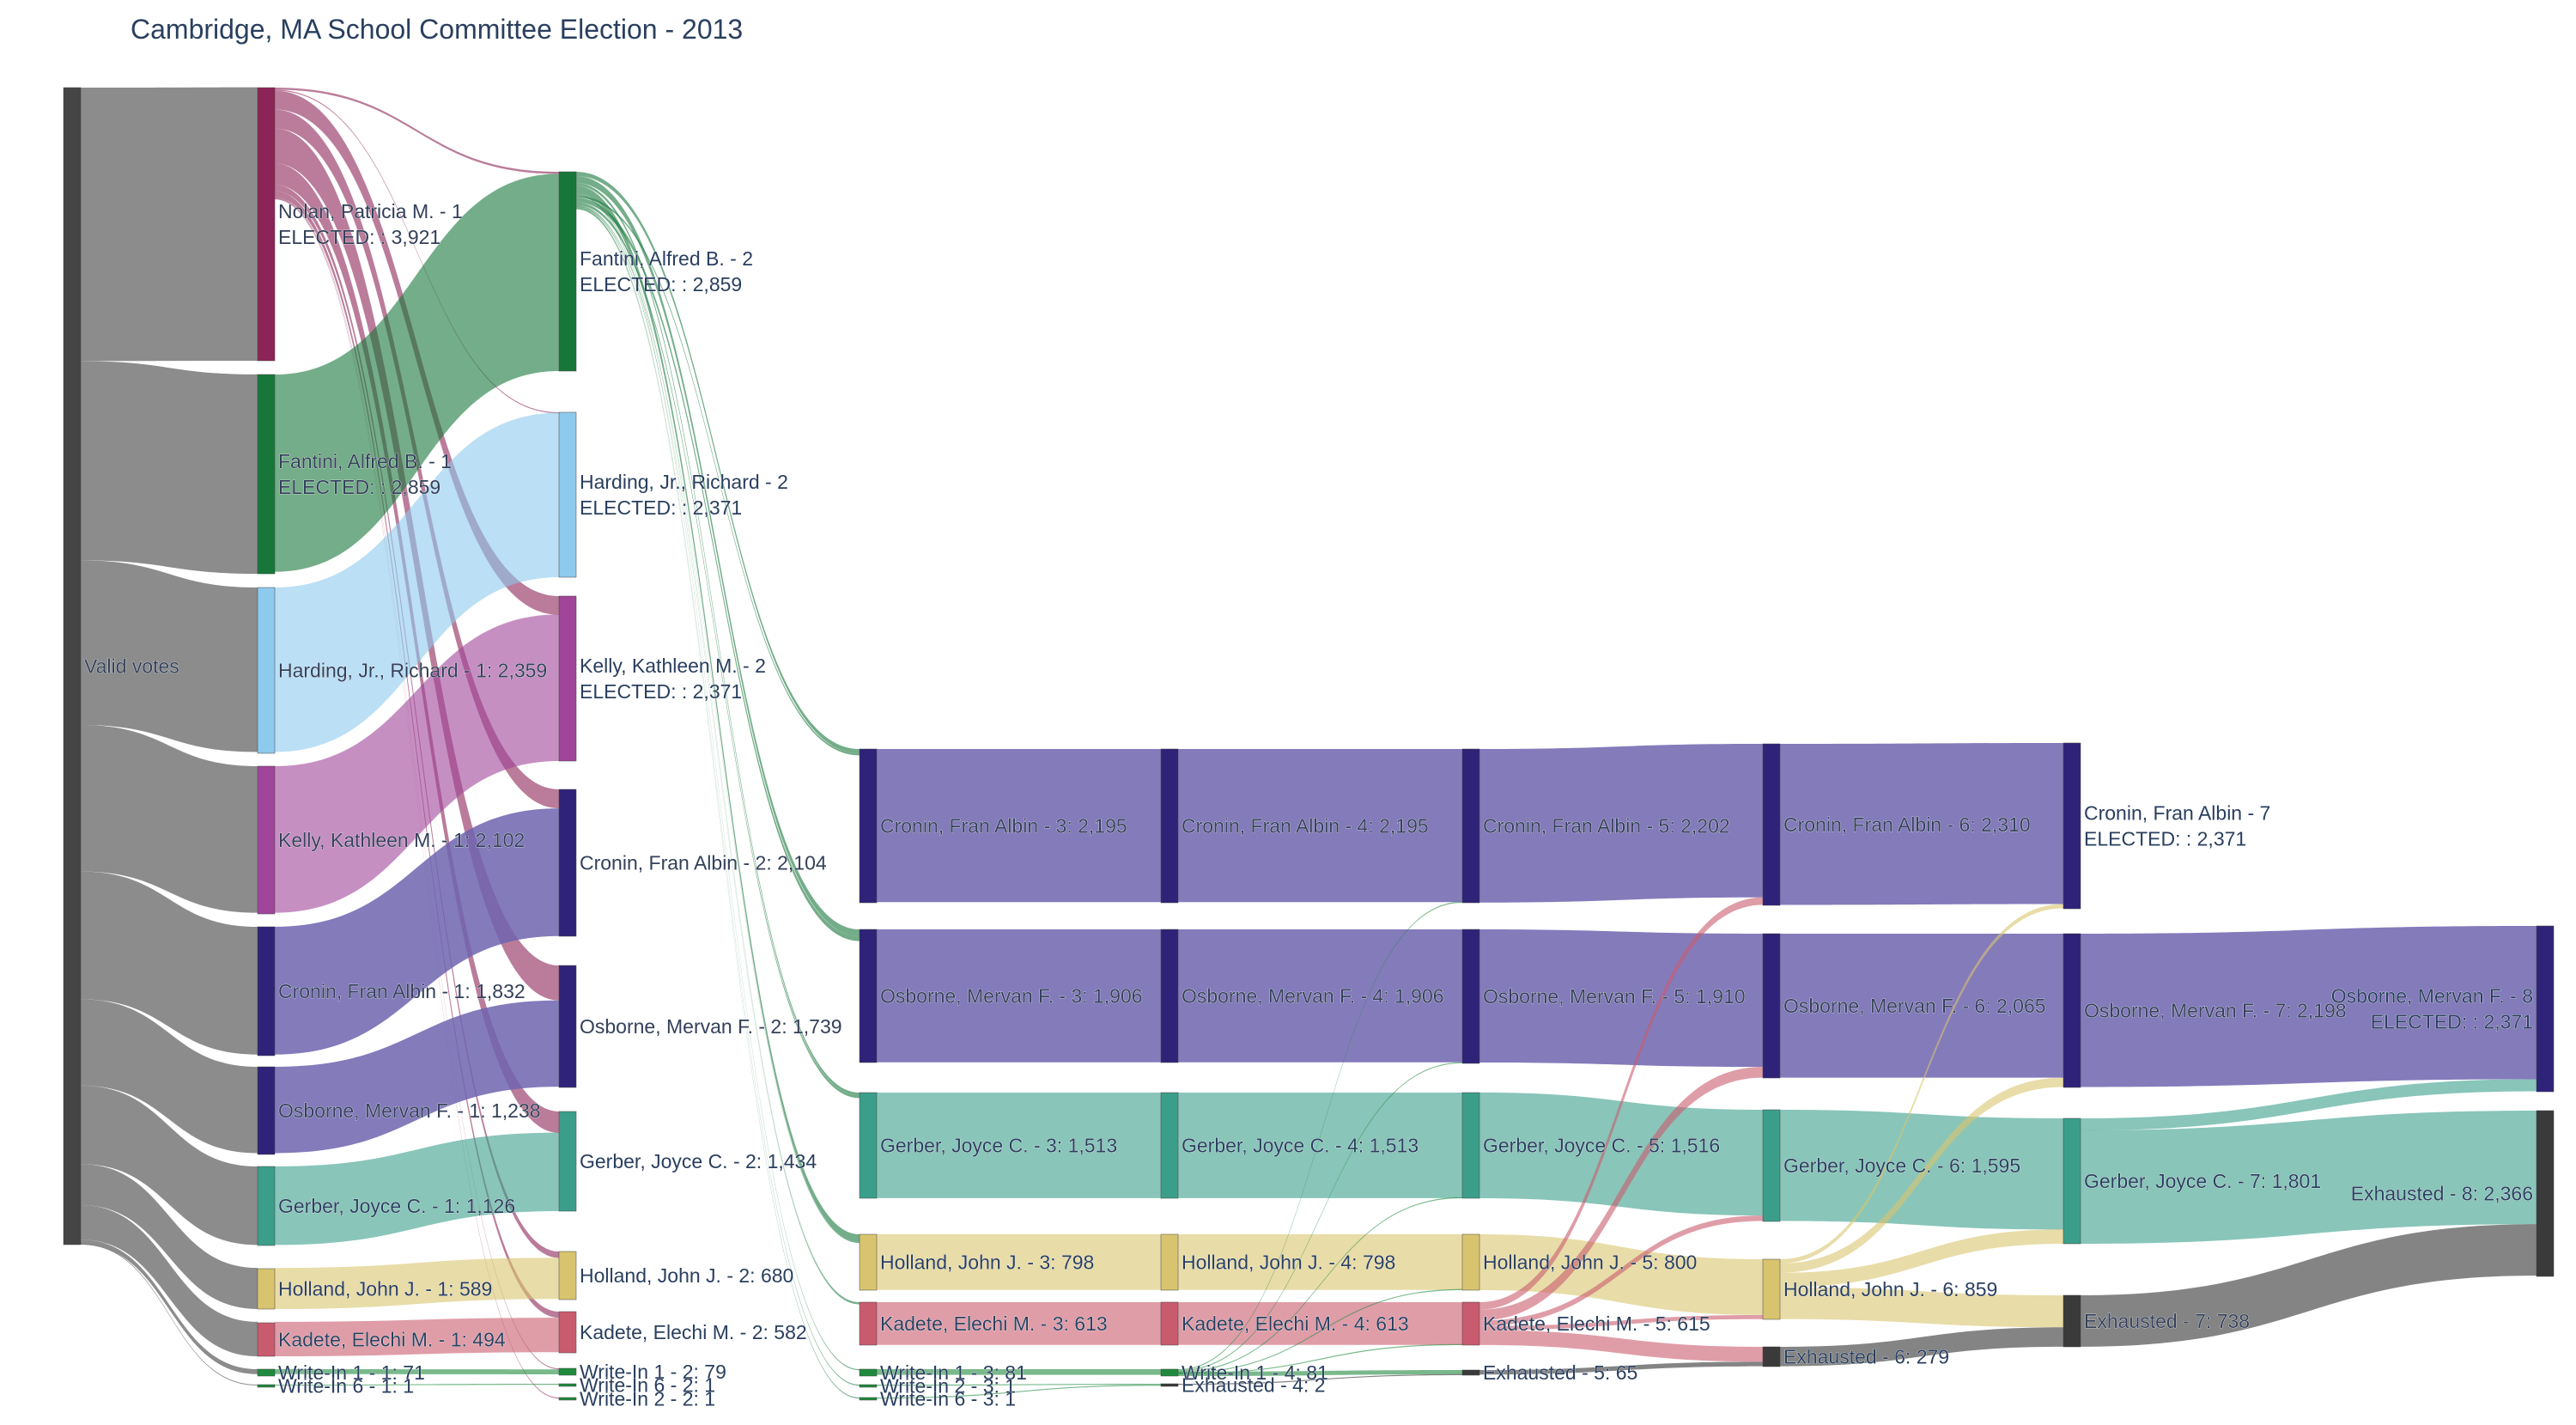  Describe the element at coordinates (1922, 1258) in the screenshot. I see `link-holland6-gerber7` at that location.